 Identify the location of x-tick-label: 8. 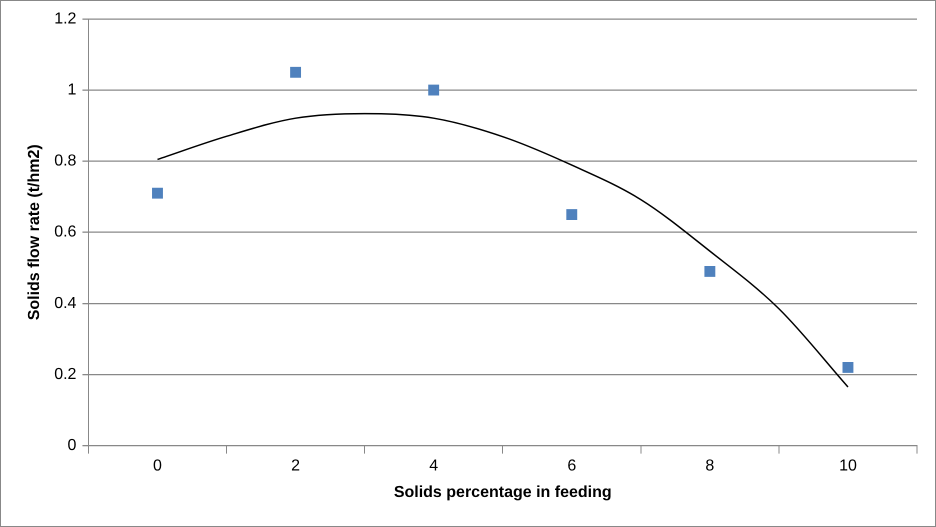
(709, 466).